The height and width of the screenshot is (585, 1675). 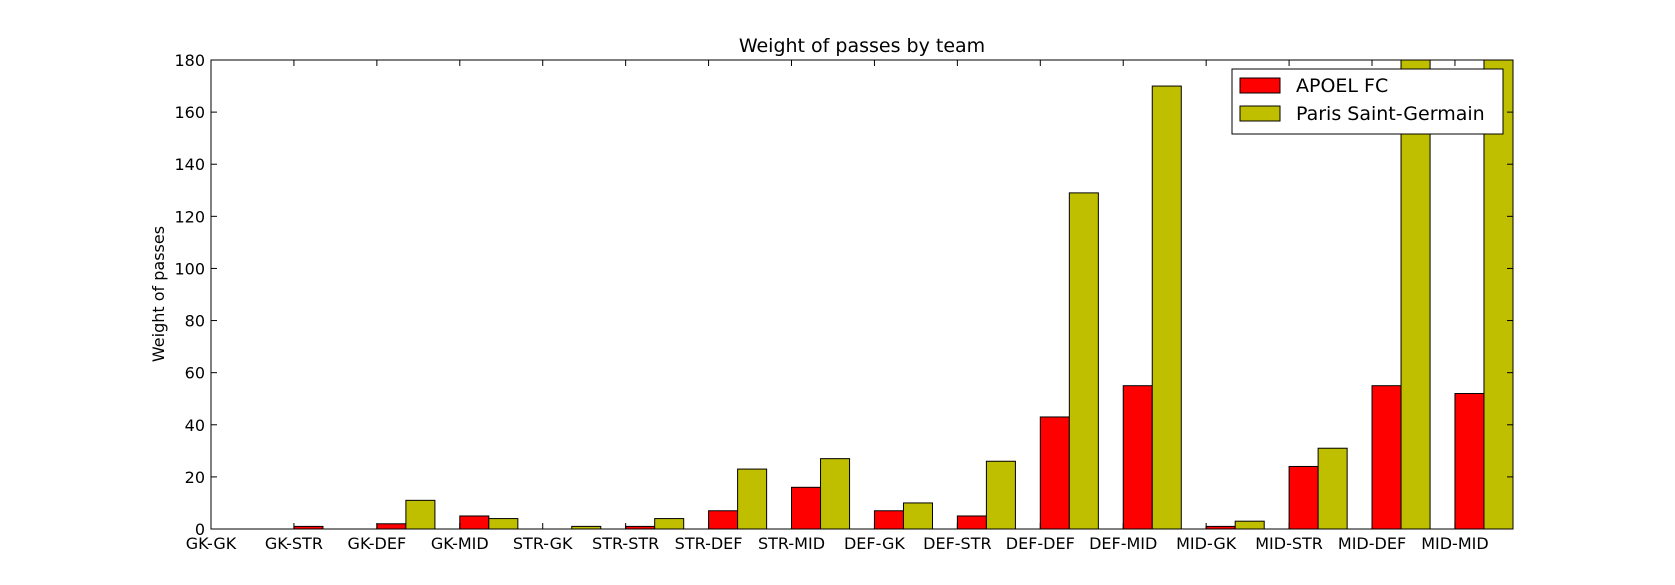 What do you see at coordinates (543, 543) in the screenshot?
I see `x-tick-label: STR-GK` at bounding box center [543, 543].